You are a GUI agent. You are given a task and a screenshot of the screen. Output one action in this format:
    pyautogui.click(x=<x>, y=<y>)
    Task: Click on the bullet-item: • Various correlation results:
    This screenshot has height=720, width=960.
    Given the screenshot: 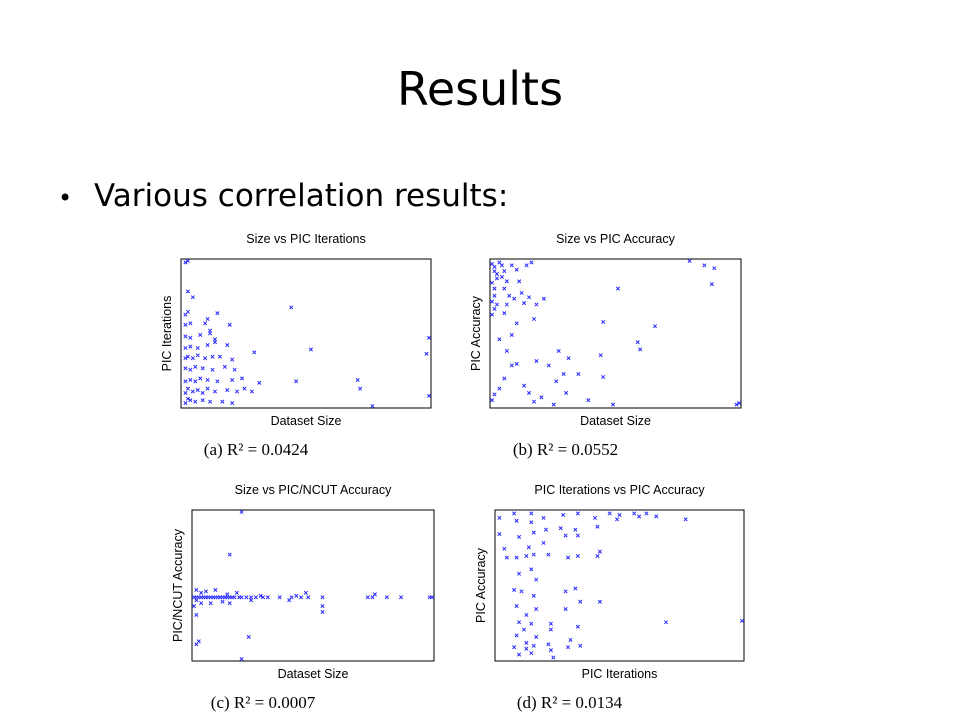 What is the action you would take?
    pyautogui.click(x=283, y=196)
    